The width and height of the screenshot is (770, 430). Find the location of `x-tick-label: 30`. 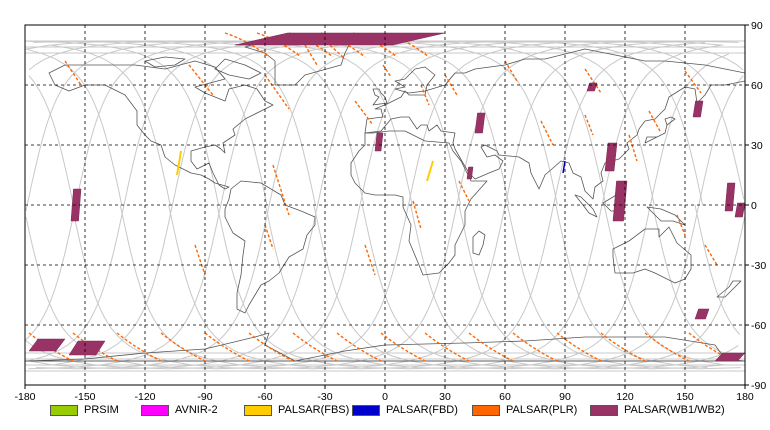

x-tick-label: 30 is located at coordinates (445, 395).